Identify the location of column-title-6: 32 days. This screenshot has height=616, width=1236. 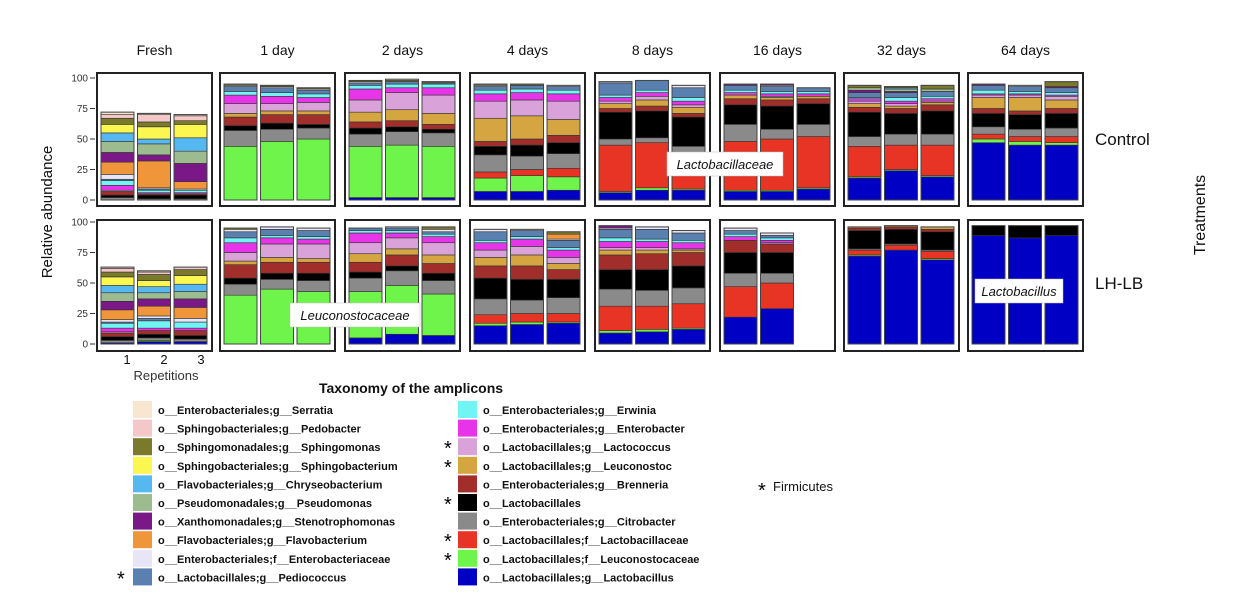
(901, 50).